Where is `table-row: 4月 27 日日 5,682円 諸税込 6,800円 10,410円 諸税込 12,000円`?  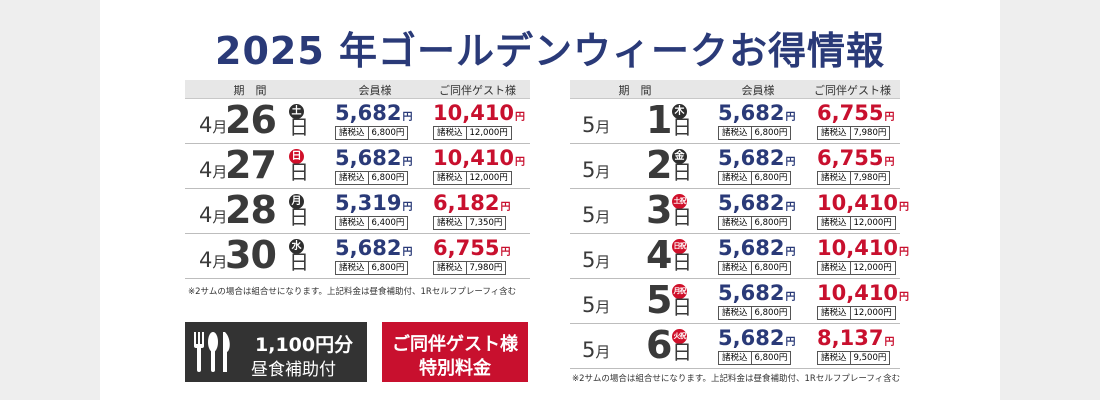
table-row: 4月 27 日日 5,682円 諸税込 6,800円 10,410円 諸税込 12,000円 is located at coordinates (357, 166).